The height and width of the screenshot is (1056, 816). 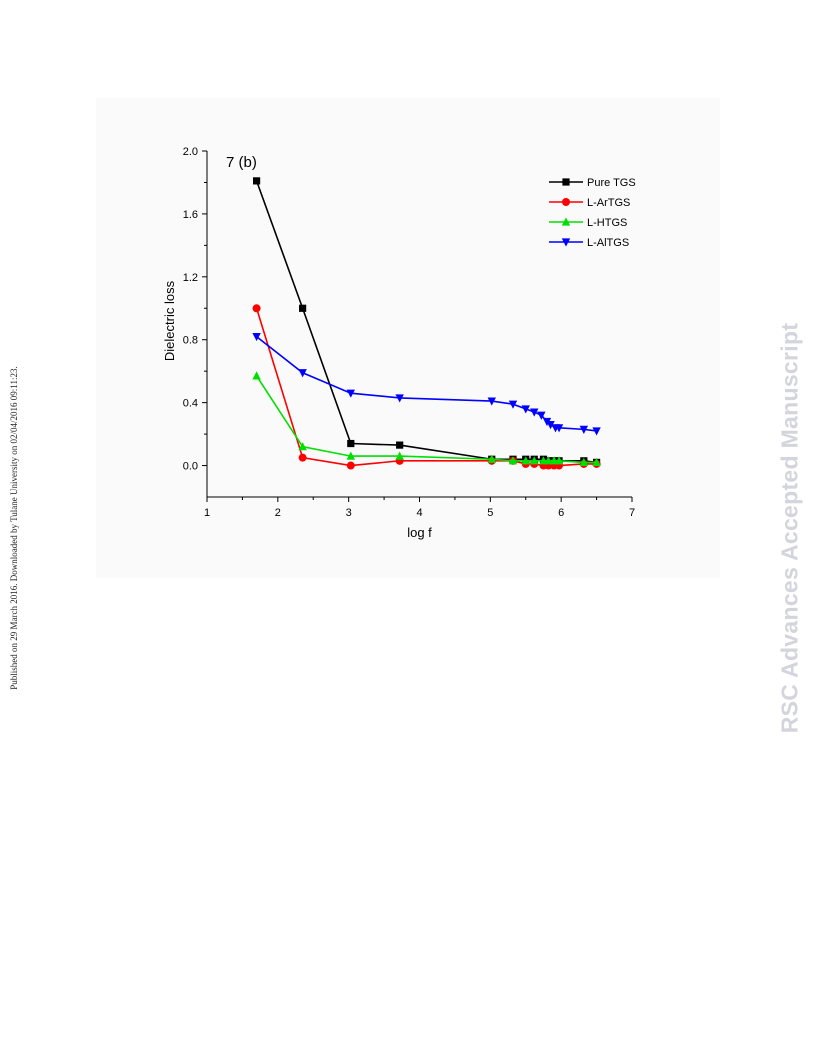 I want to click on x-tick-label: 3, so click(x=349, y=513).